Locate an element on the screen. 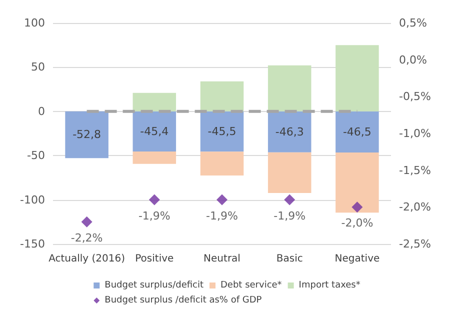 This screenshot has width=454, height=321. legend-label: Debt service* is located at coordinates (251, 285).